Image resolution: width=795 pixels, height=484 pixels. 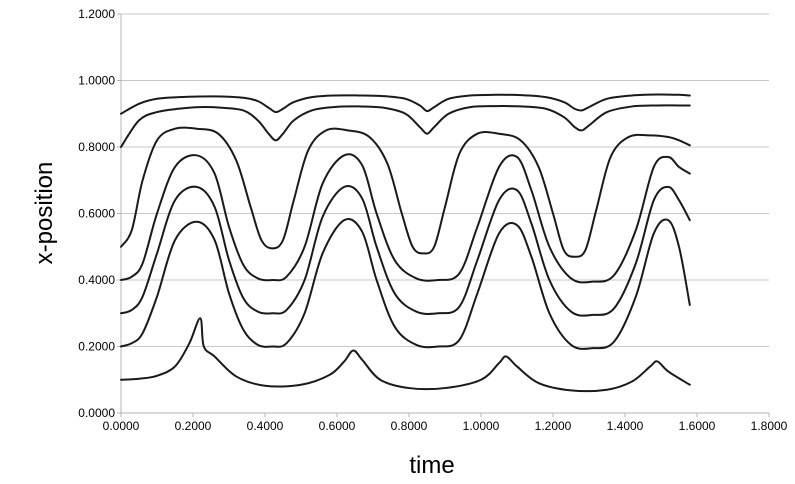 I want to click on y-tick-label: 0.8000, so click(x=96, y=147).